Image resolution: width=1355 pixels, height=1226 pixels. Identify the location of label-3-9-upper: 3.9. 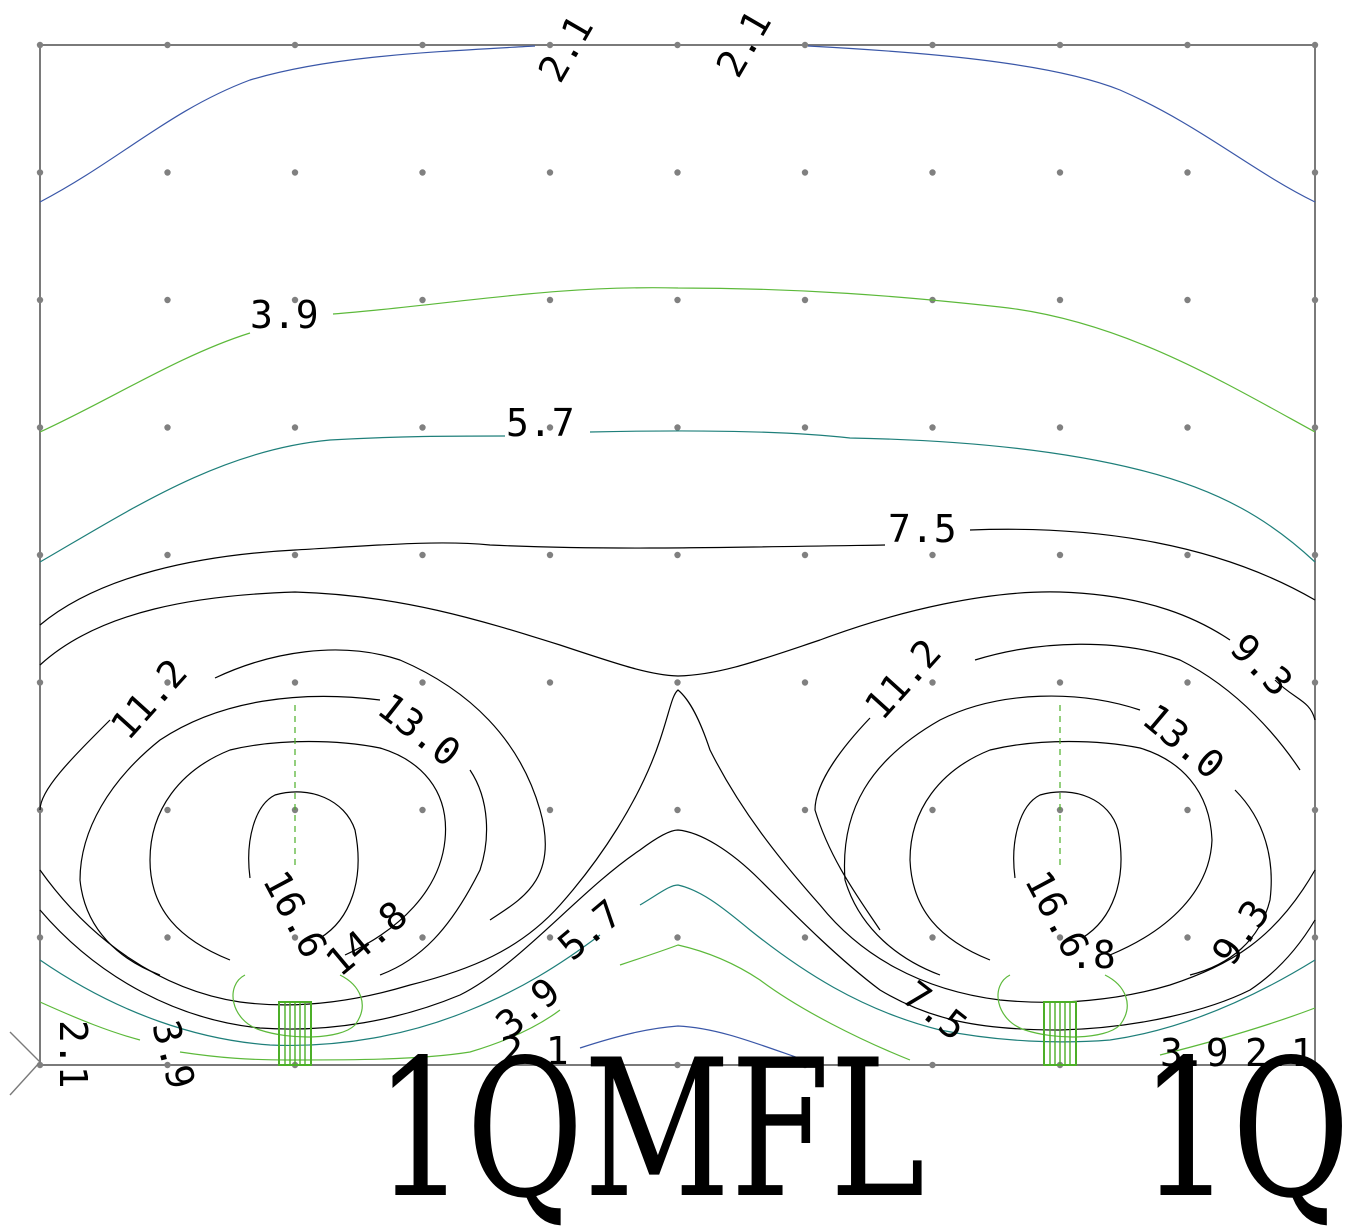
(284, 315).